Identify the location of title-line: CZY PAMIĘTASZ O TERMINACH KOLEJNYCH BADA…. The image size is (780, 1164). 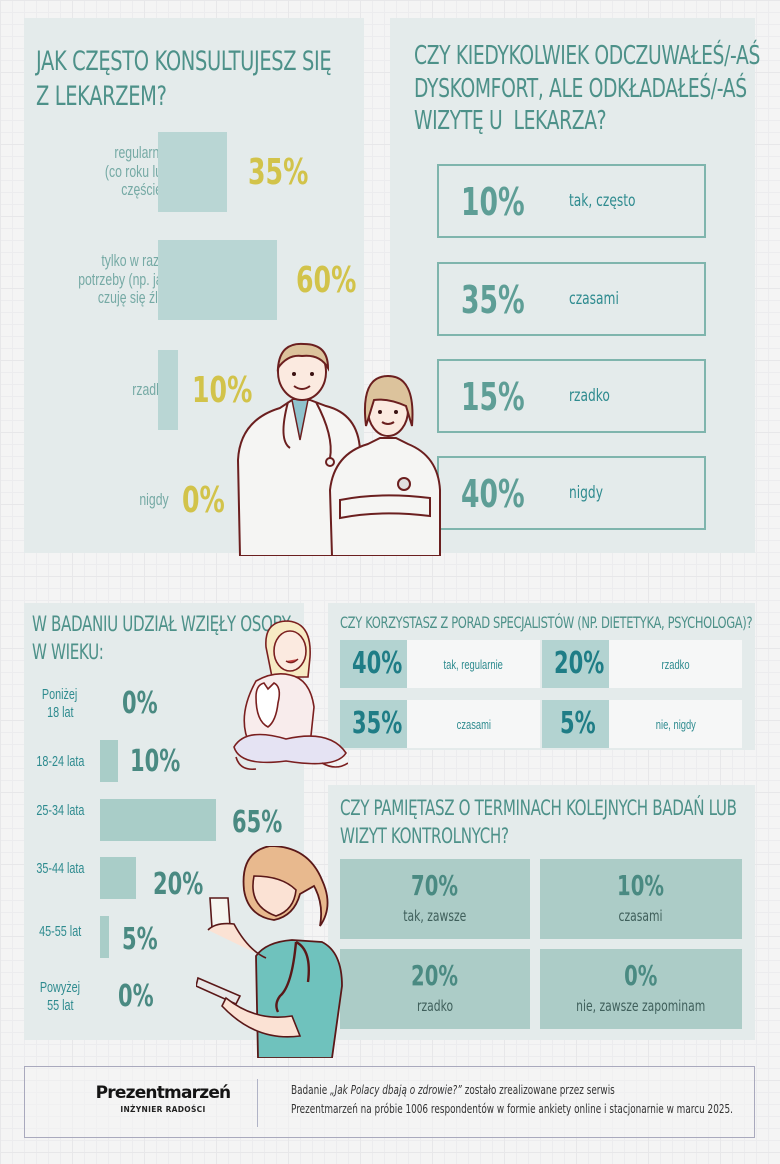
(538, 808).